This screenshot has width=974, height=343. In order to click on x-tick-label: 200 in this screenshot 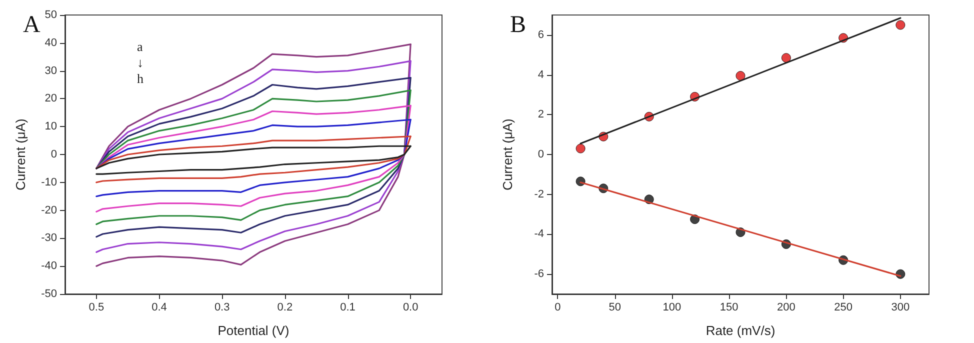, I will do `click(786, 308)`.